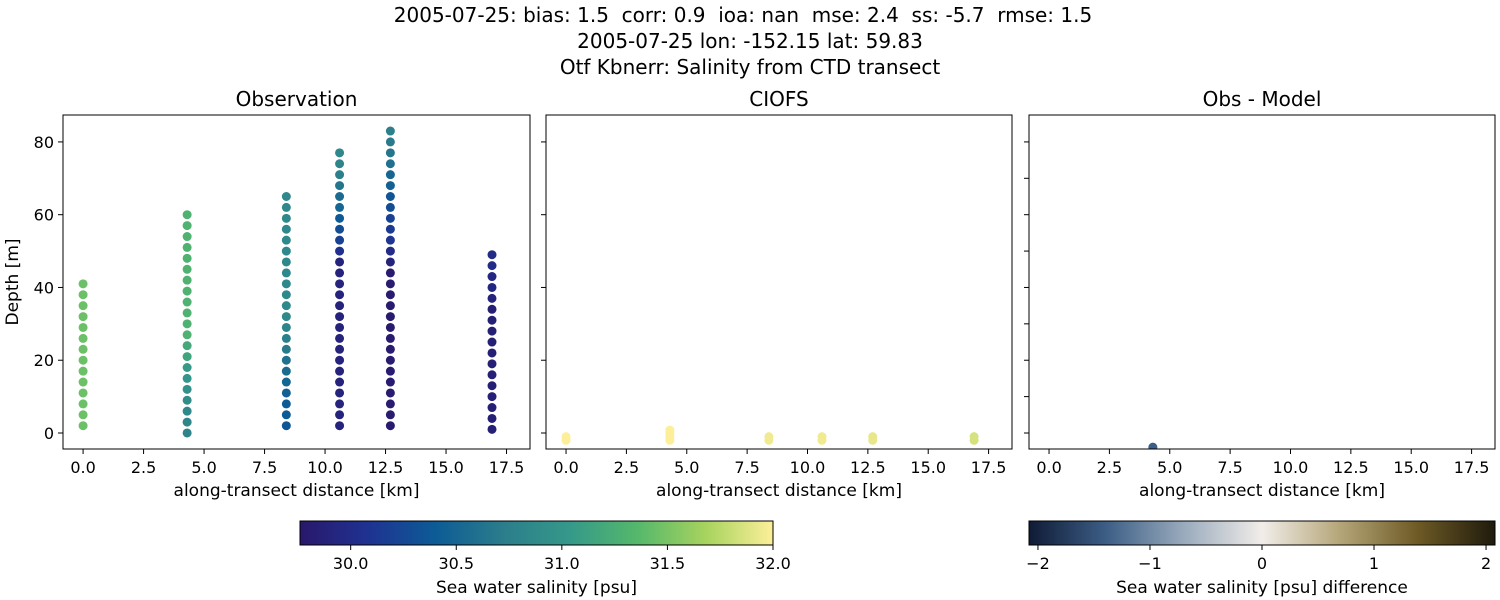 This screenshot has width=1500, height=600. Describe the element at coordinates (1038, 563) in the screenshot. I see `colorbar-tick-label: −2` at that location.